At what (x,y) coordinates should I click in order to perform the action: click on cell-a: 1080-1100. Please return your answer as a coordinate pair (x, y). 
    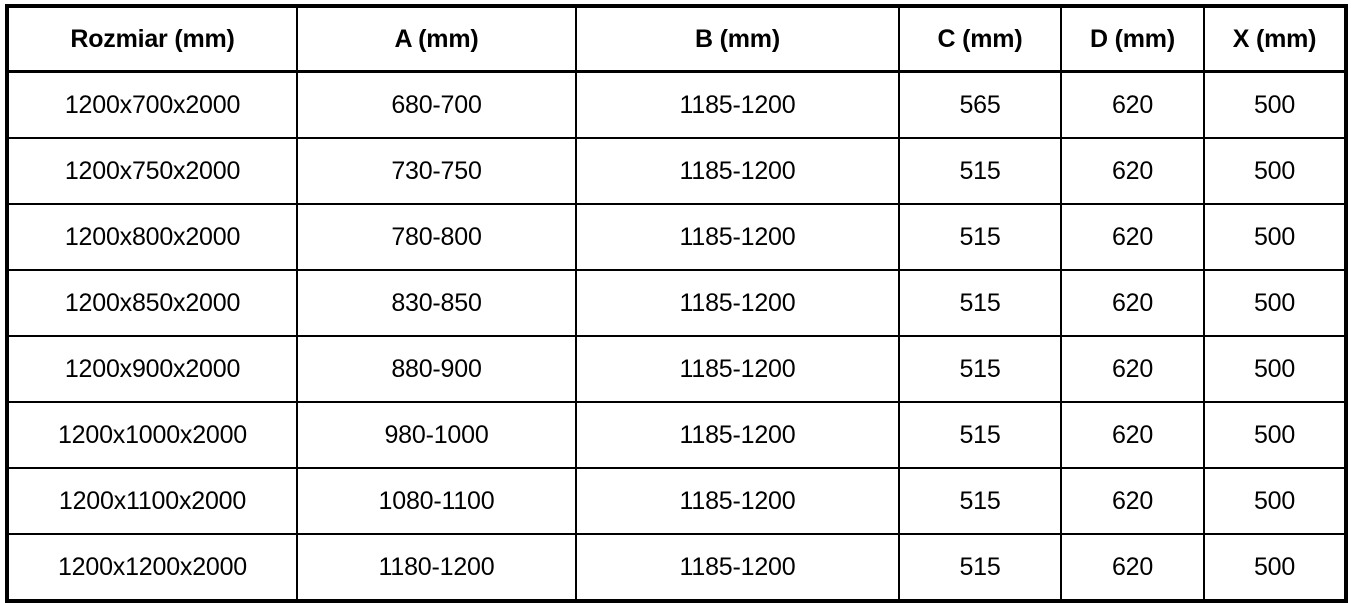
    Looking at the image, I should click on (436, 501).